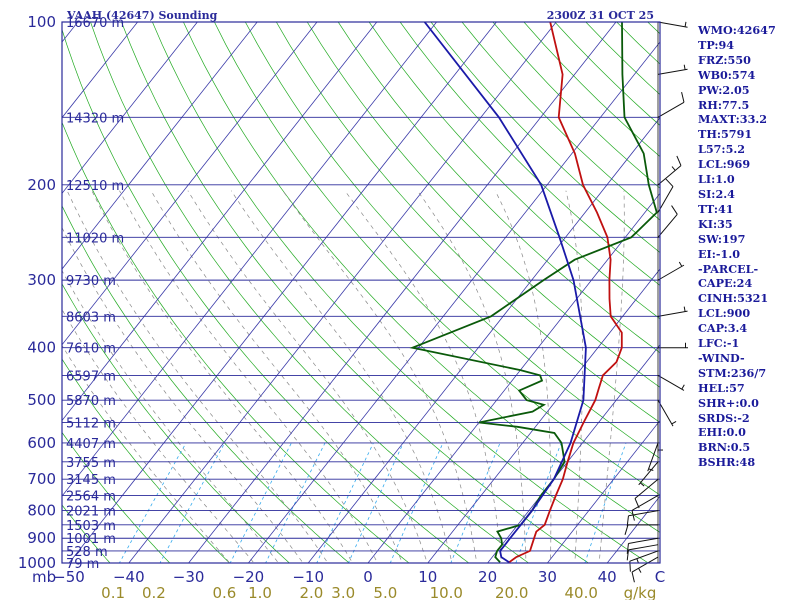  I want to click on index-line: SRDS:-2, so click(724, 417).